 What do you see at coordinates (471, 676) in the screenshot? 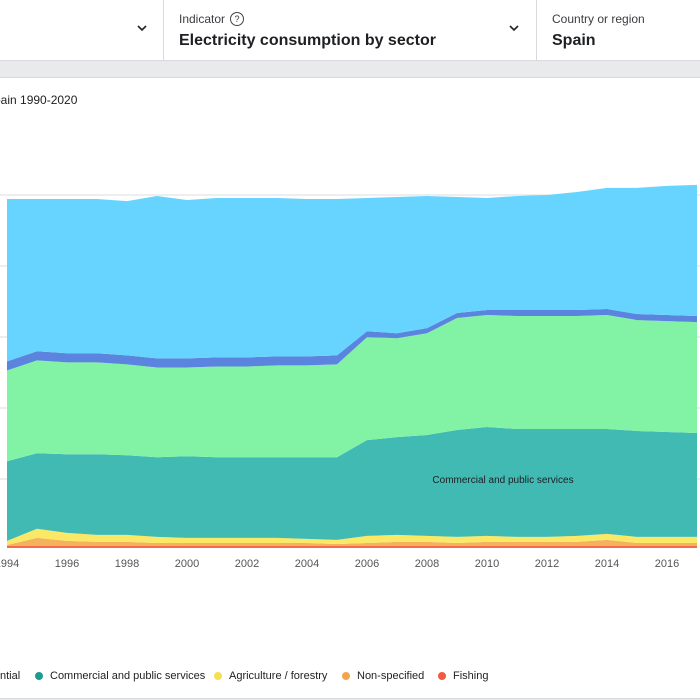
I see `legend-label: Fishing` at bounding box center [471, 676].